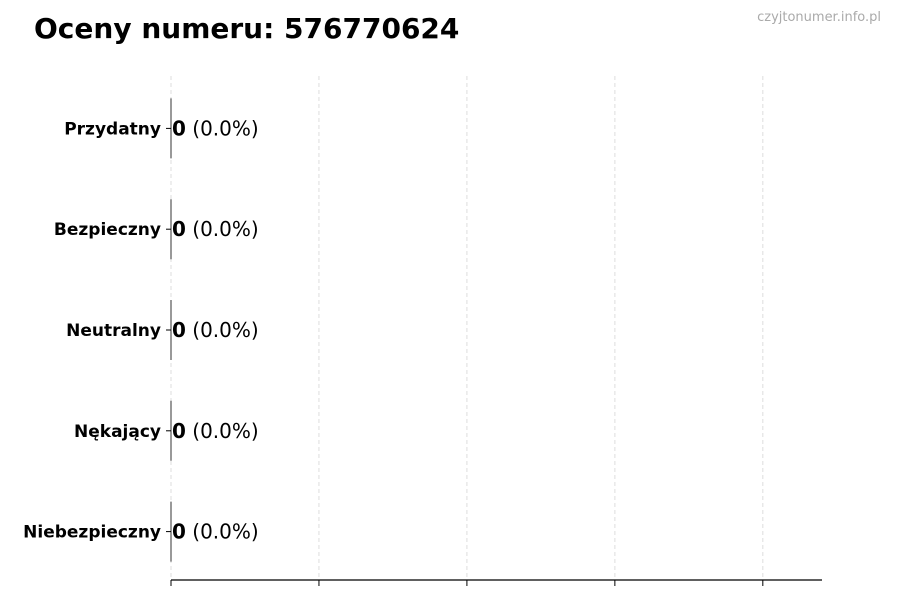 The image size is (900, 600). I want to click on chart-title: Oceny numeru: 576770624, so click(247, 28).